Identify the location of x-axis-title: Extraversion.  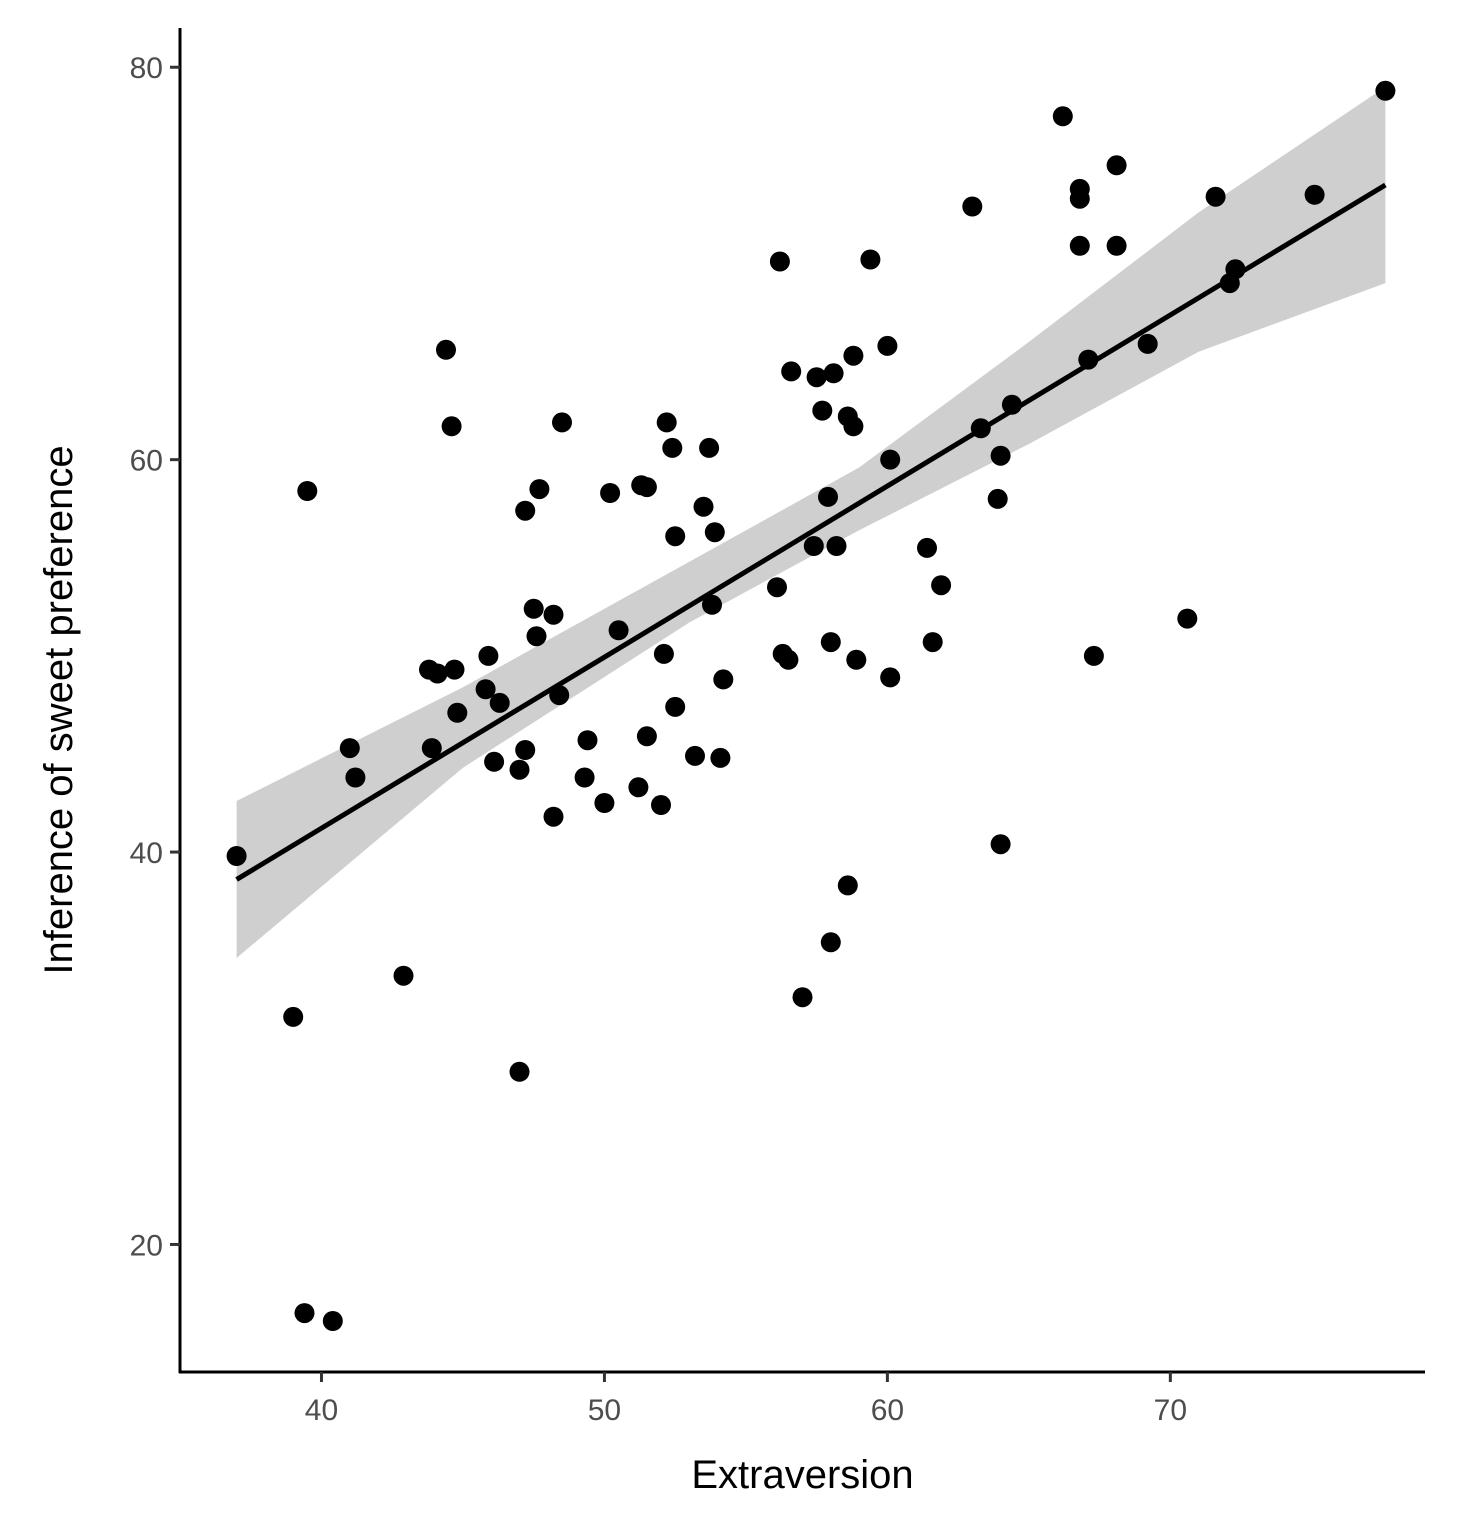
(802, 1475).